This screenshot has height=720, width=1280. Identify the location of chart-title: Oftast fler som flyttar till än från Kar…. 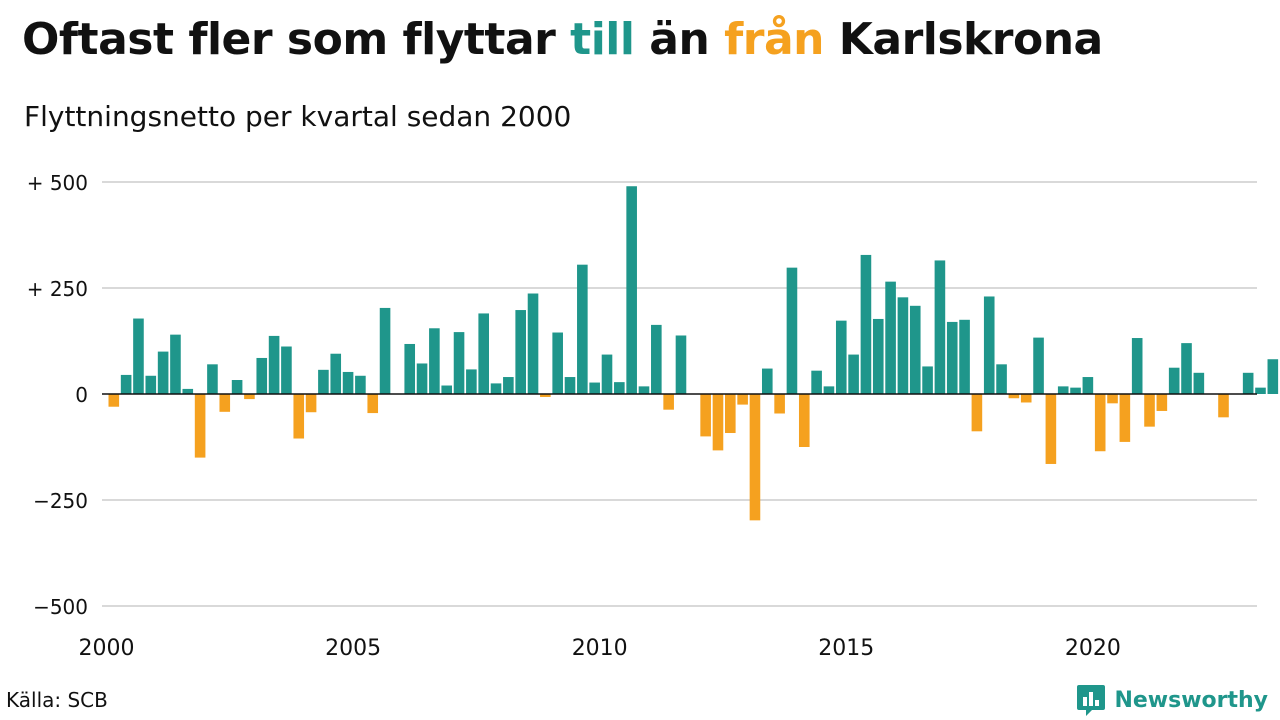
(562, 39).